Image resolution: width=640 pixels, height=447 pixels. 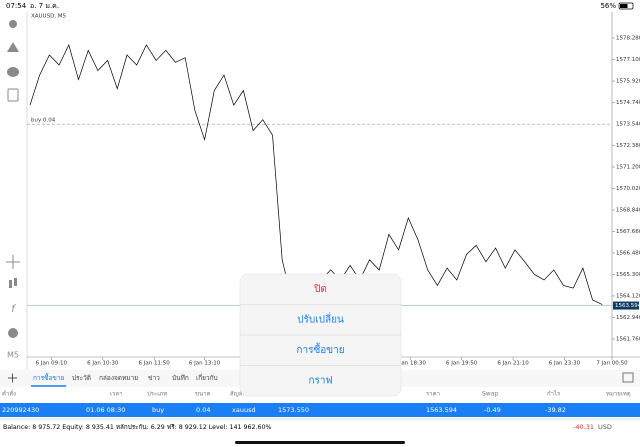 I want to click on column-header: เวลา, so click(x=116, y=394).